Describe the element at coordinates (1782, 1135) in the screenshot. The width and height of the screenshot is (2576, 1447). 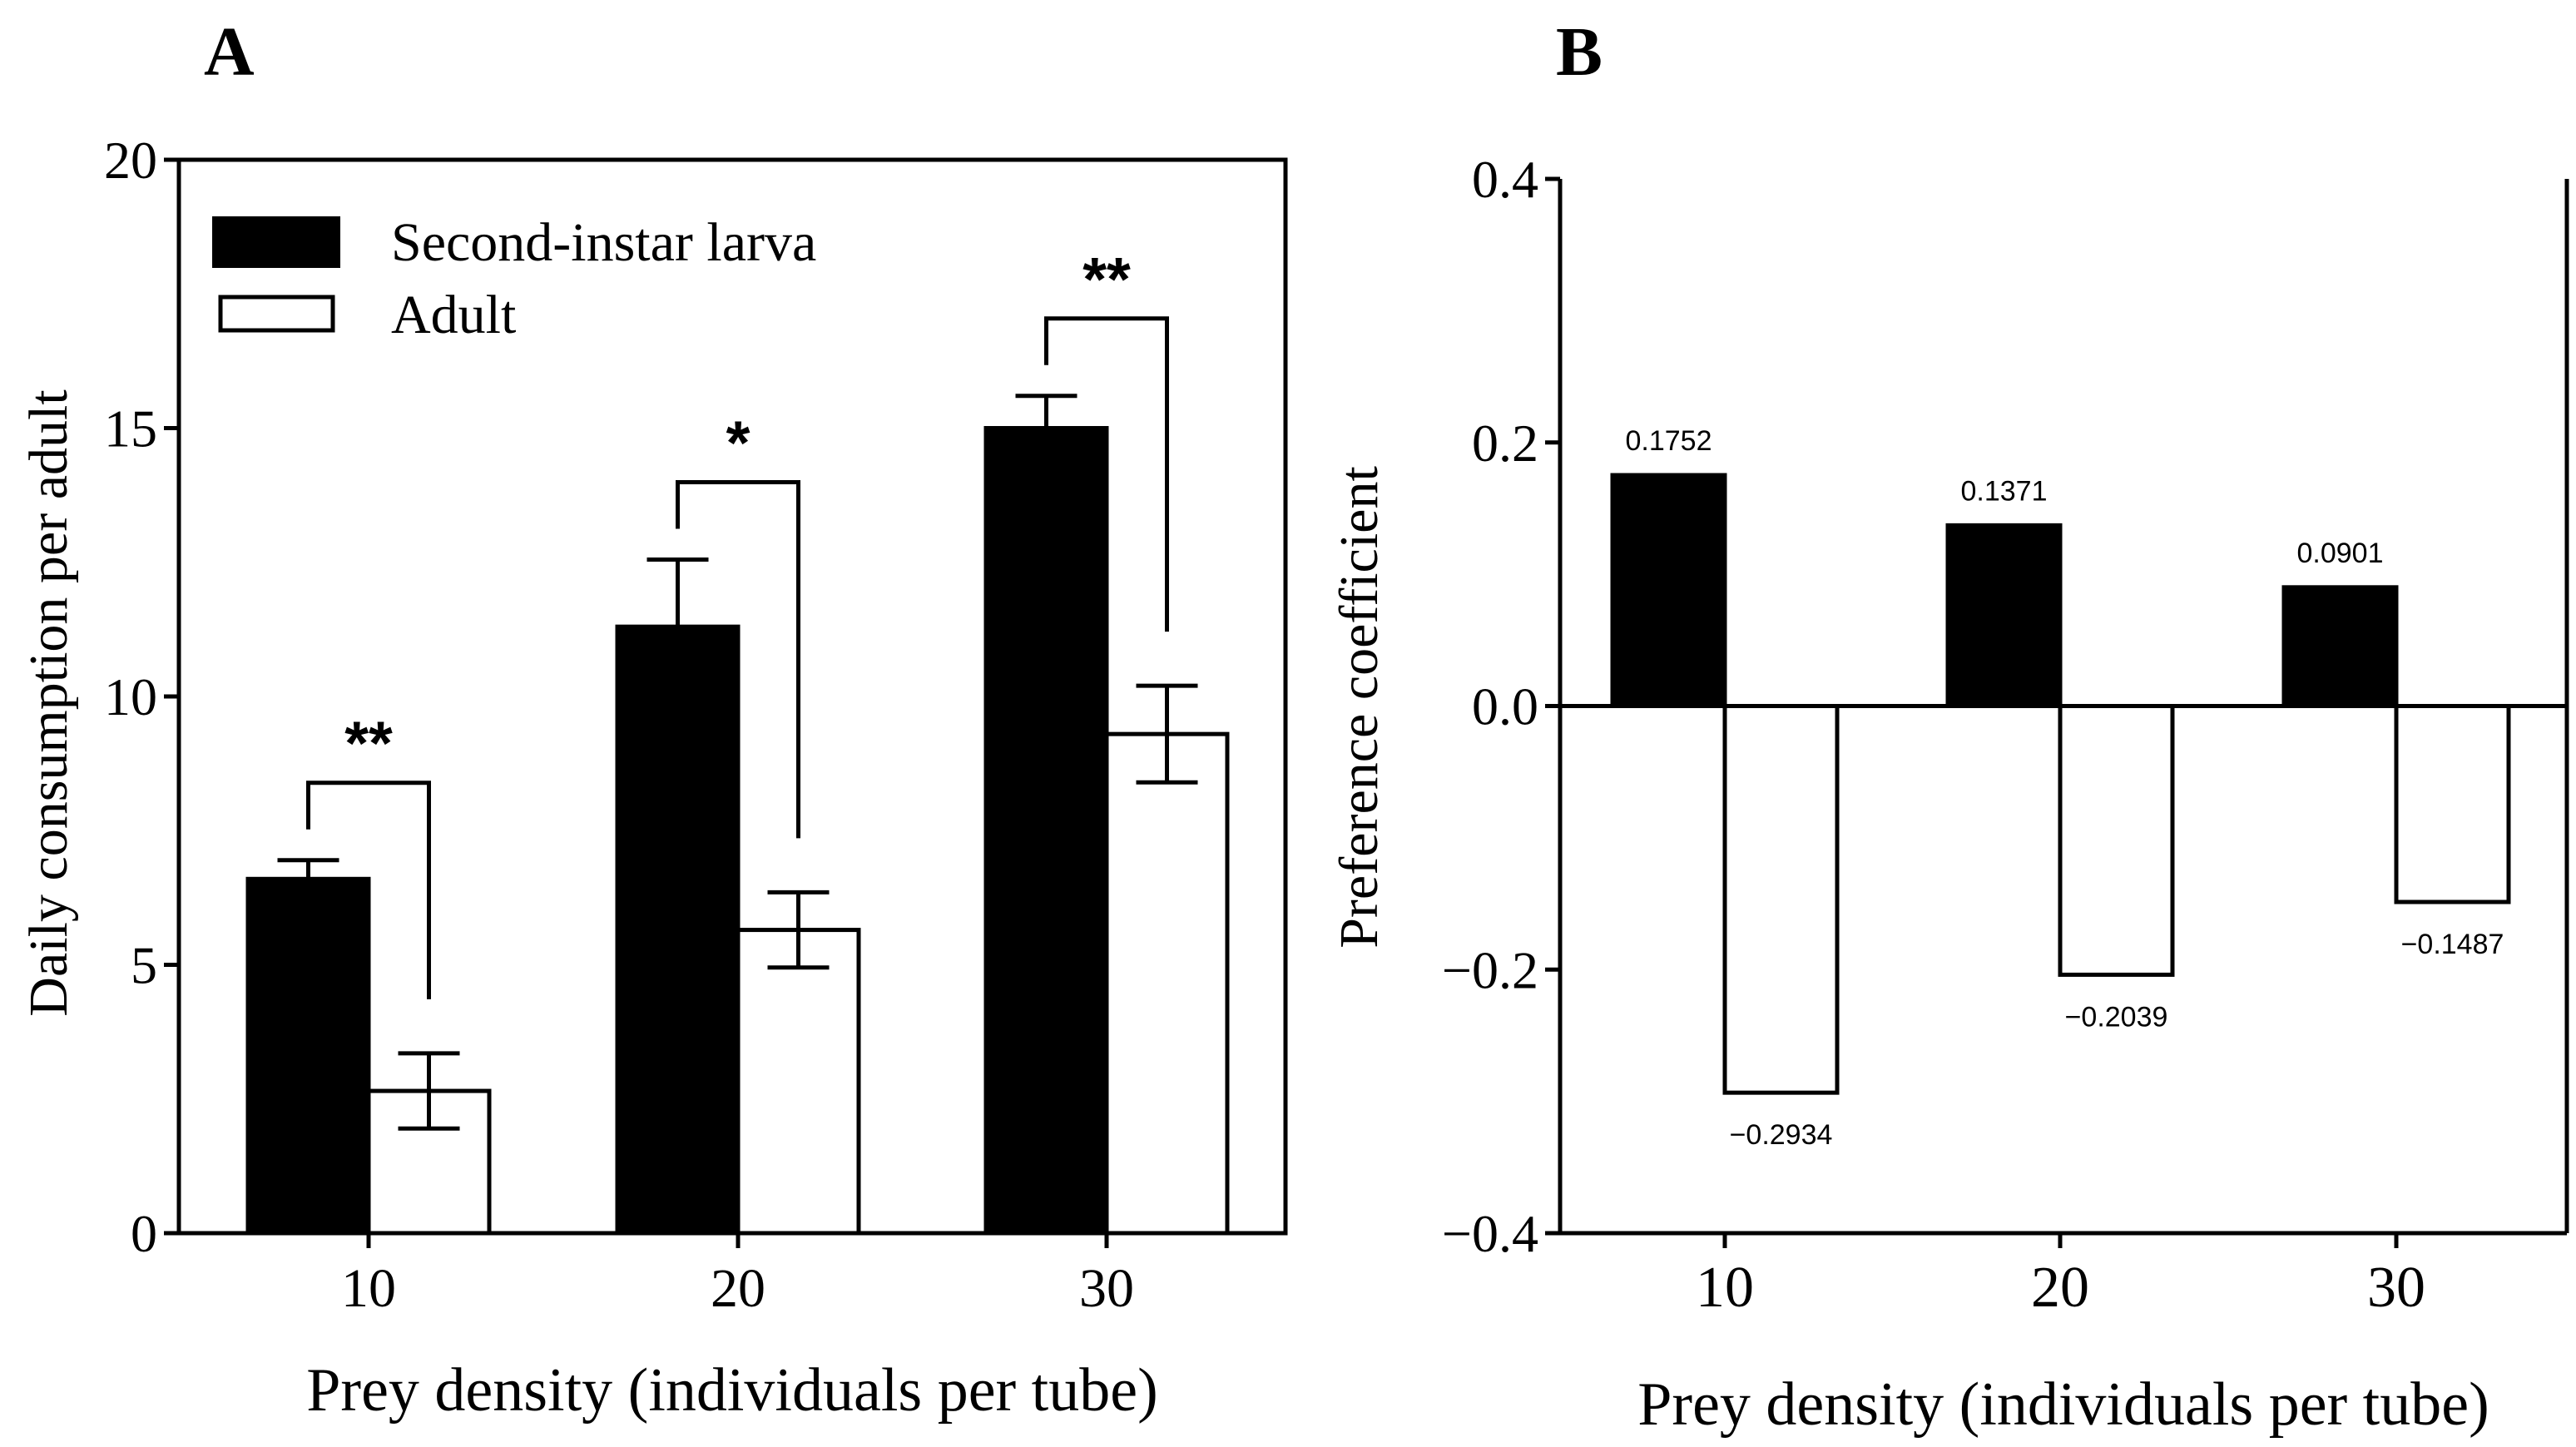
I see `data-label-b: −0.2934` at that location.